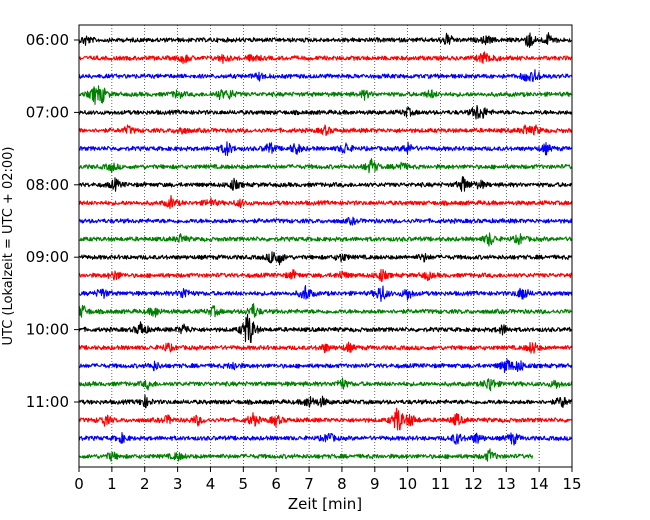 This screenshot has height=520, width=650. Describe the element at coordinates (276, 484) in the screenshot. I see `x-tick-label: 6` at that location.